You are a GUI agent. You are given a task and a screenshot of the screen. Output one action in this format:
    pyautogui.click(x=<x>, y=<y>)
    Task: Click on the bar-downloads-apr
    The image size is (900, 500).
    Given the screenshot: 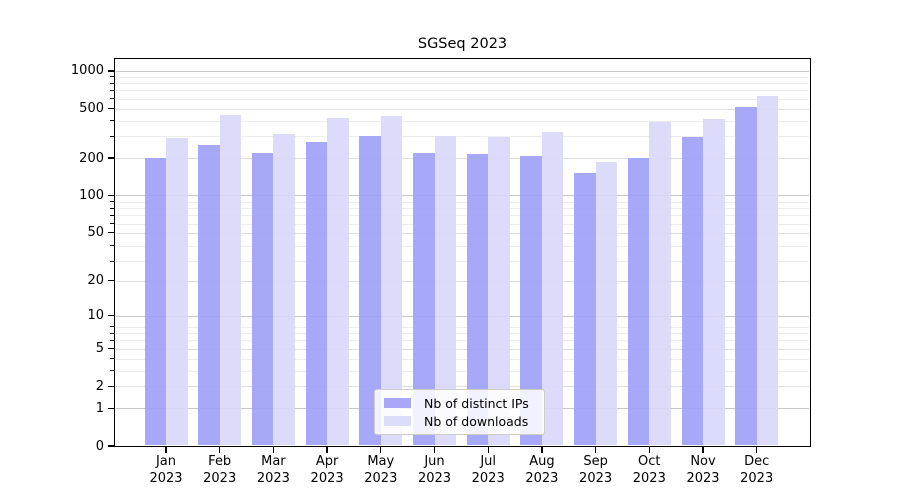 What is the action you would take?
    pyautogui.click(x=338, y=281)
    